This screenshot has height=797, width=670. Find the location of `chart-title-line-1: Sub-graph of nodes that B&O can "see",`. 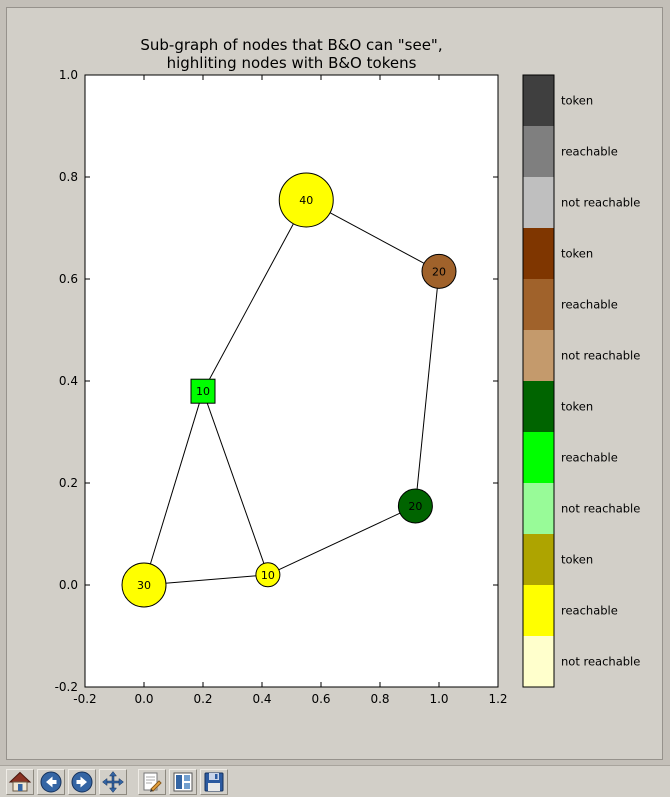

chart-title-line-1: Sub-graph of nodes that B&O can "see", is located at coordinates (291, 45).